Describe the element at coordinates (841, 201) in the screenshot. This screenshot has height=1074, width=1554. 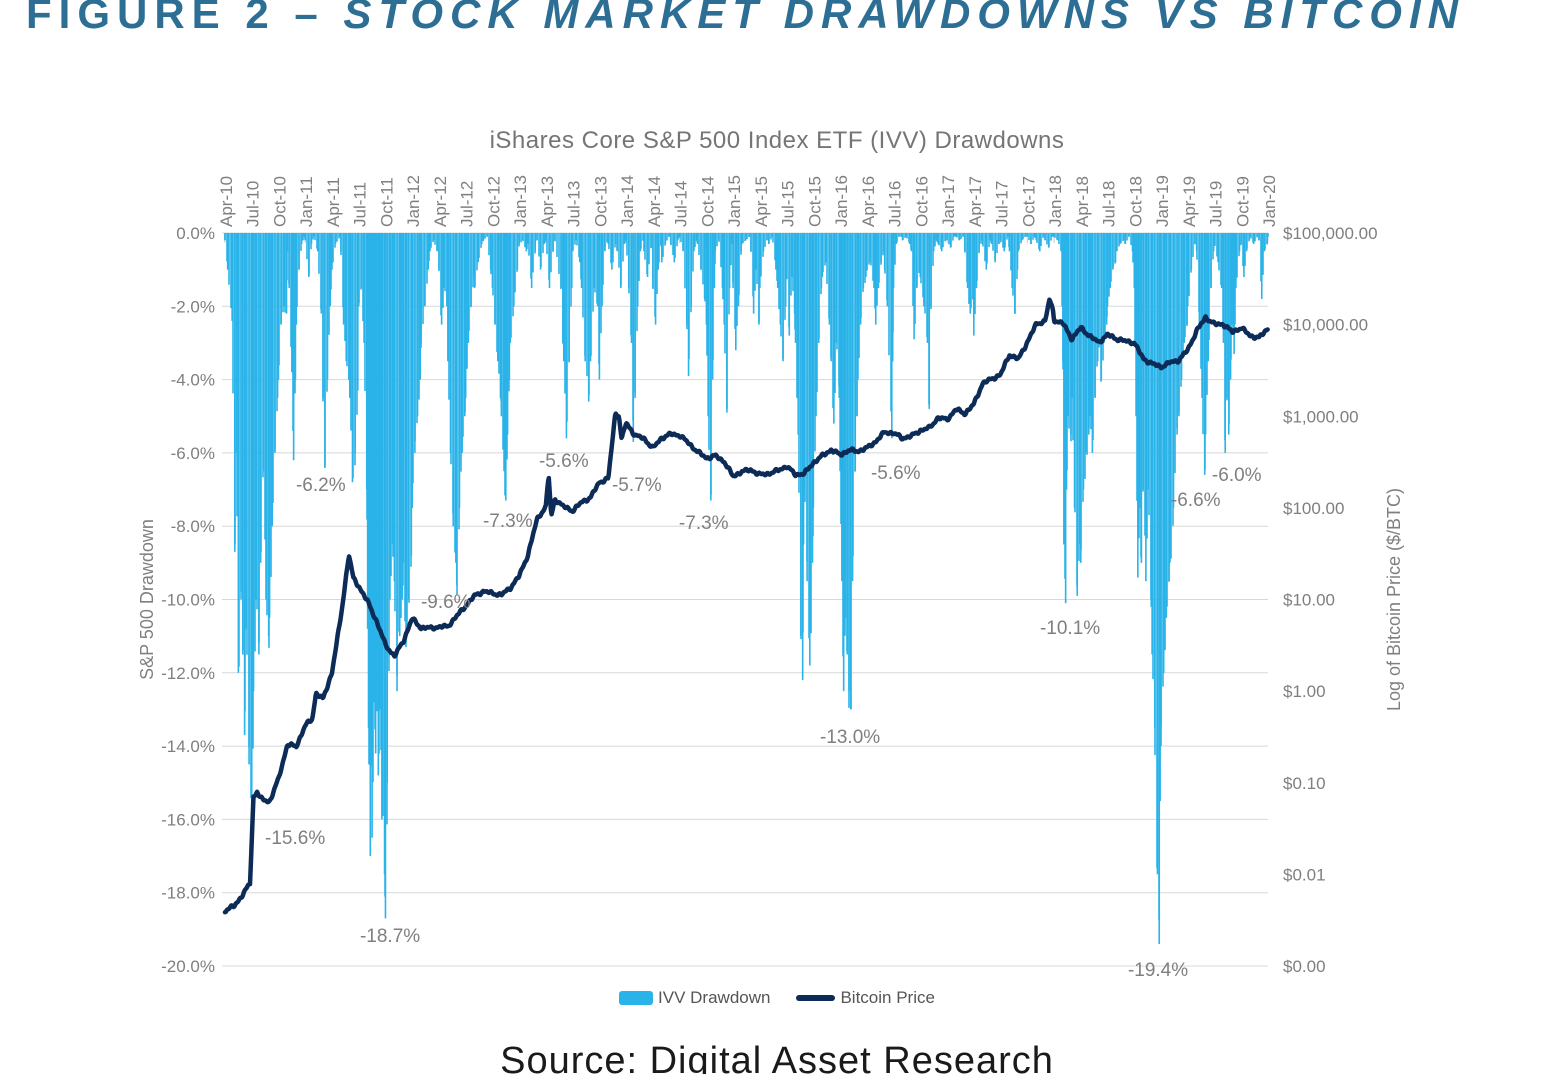
I see `x-axis-label: Jan-16` at that location.